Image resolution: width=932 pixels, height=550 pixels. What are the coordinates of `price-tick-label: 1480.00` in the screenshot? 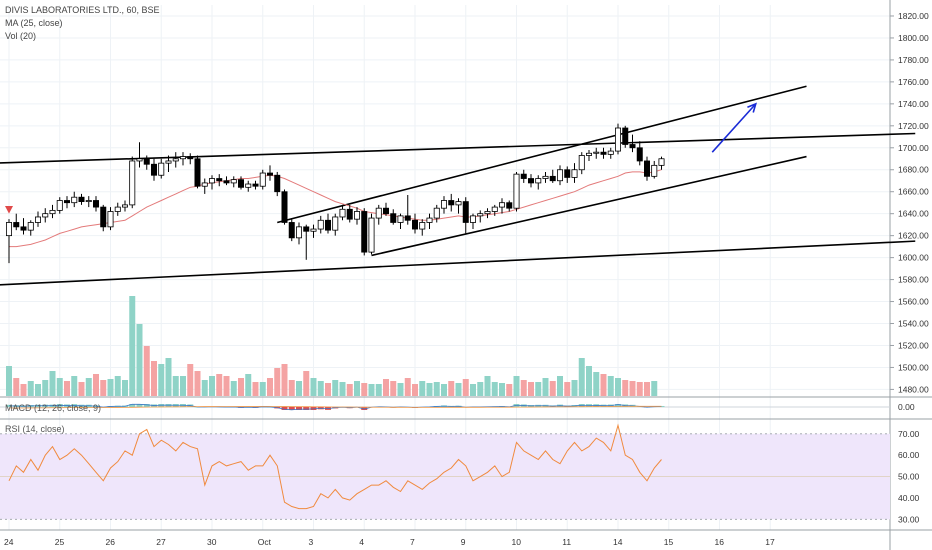 It's located at (913, 389).